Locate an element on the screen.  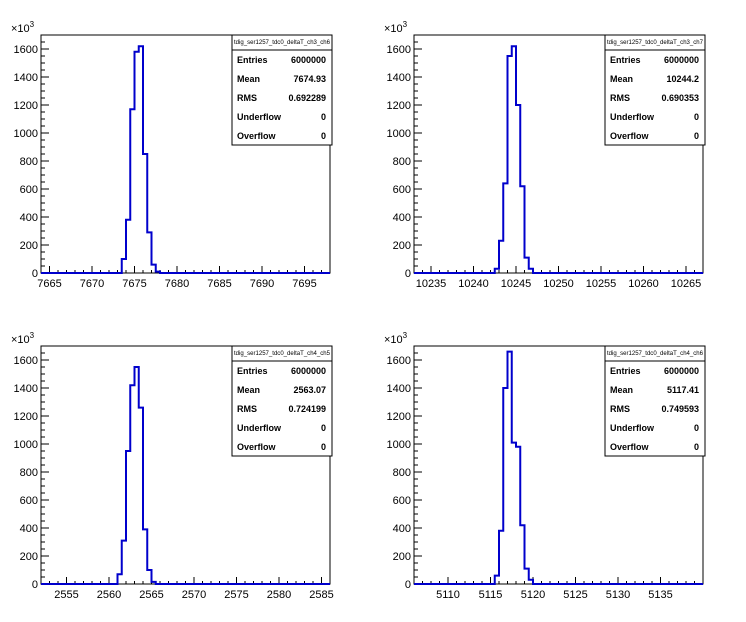
stats-value: 7674.93 is located at coordinates (309, 79).